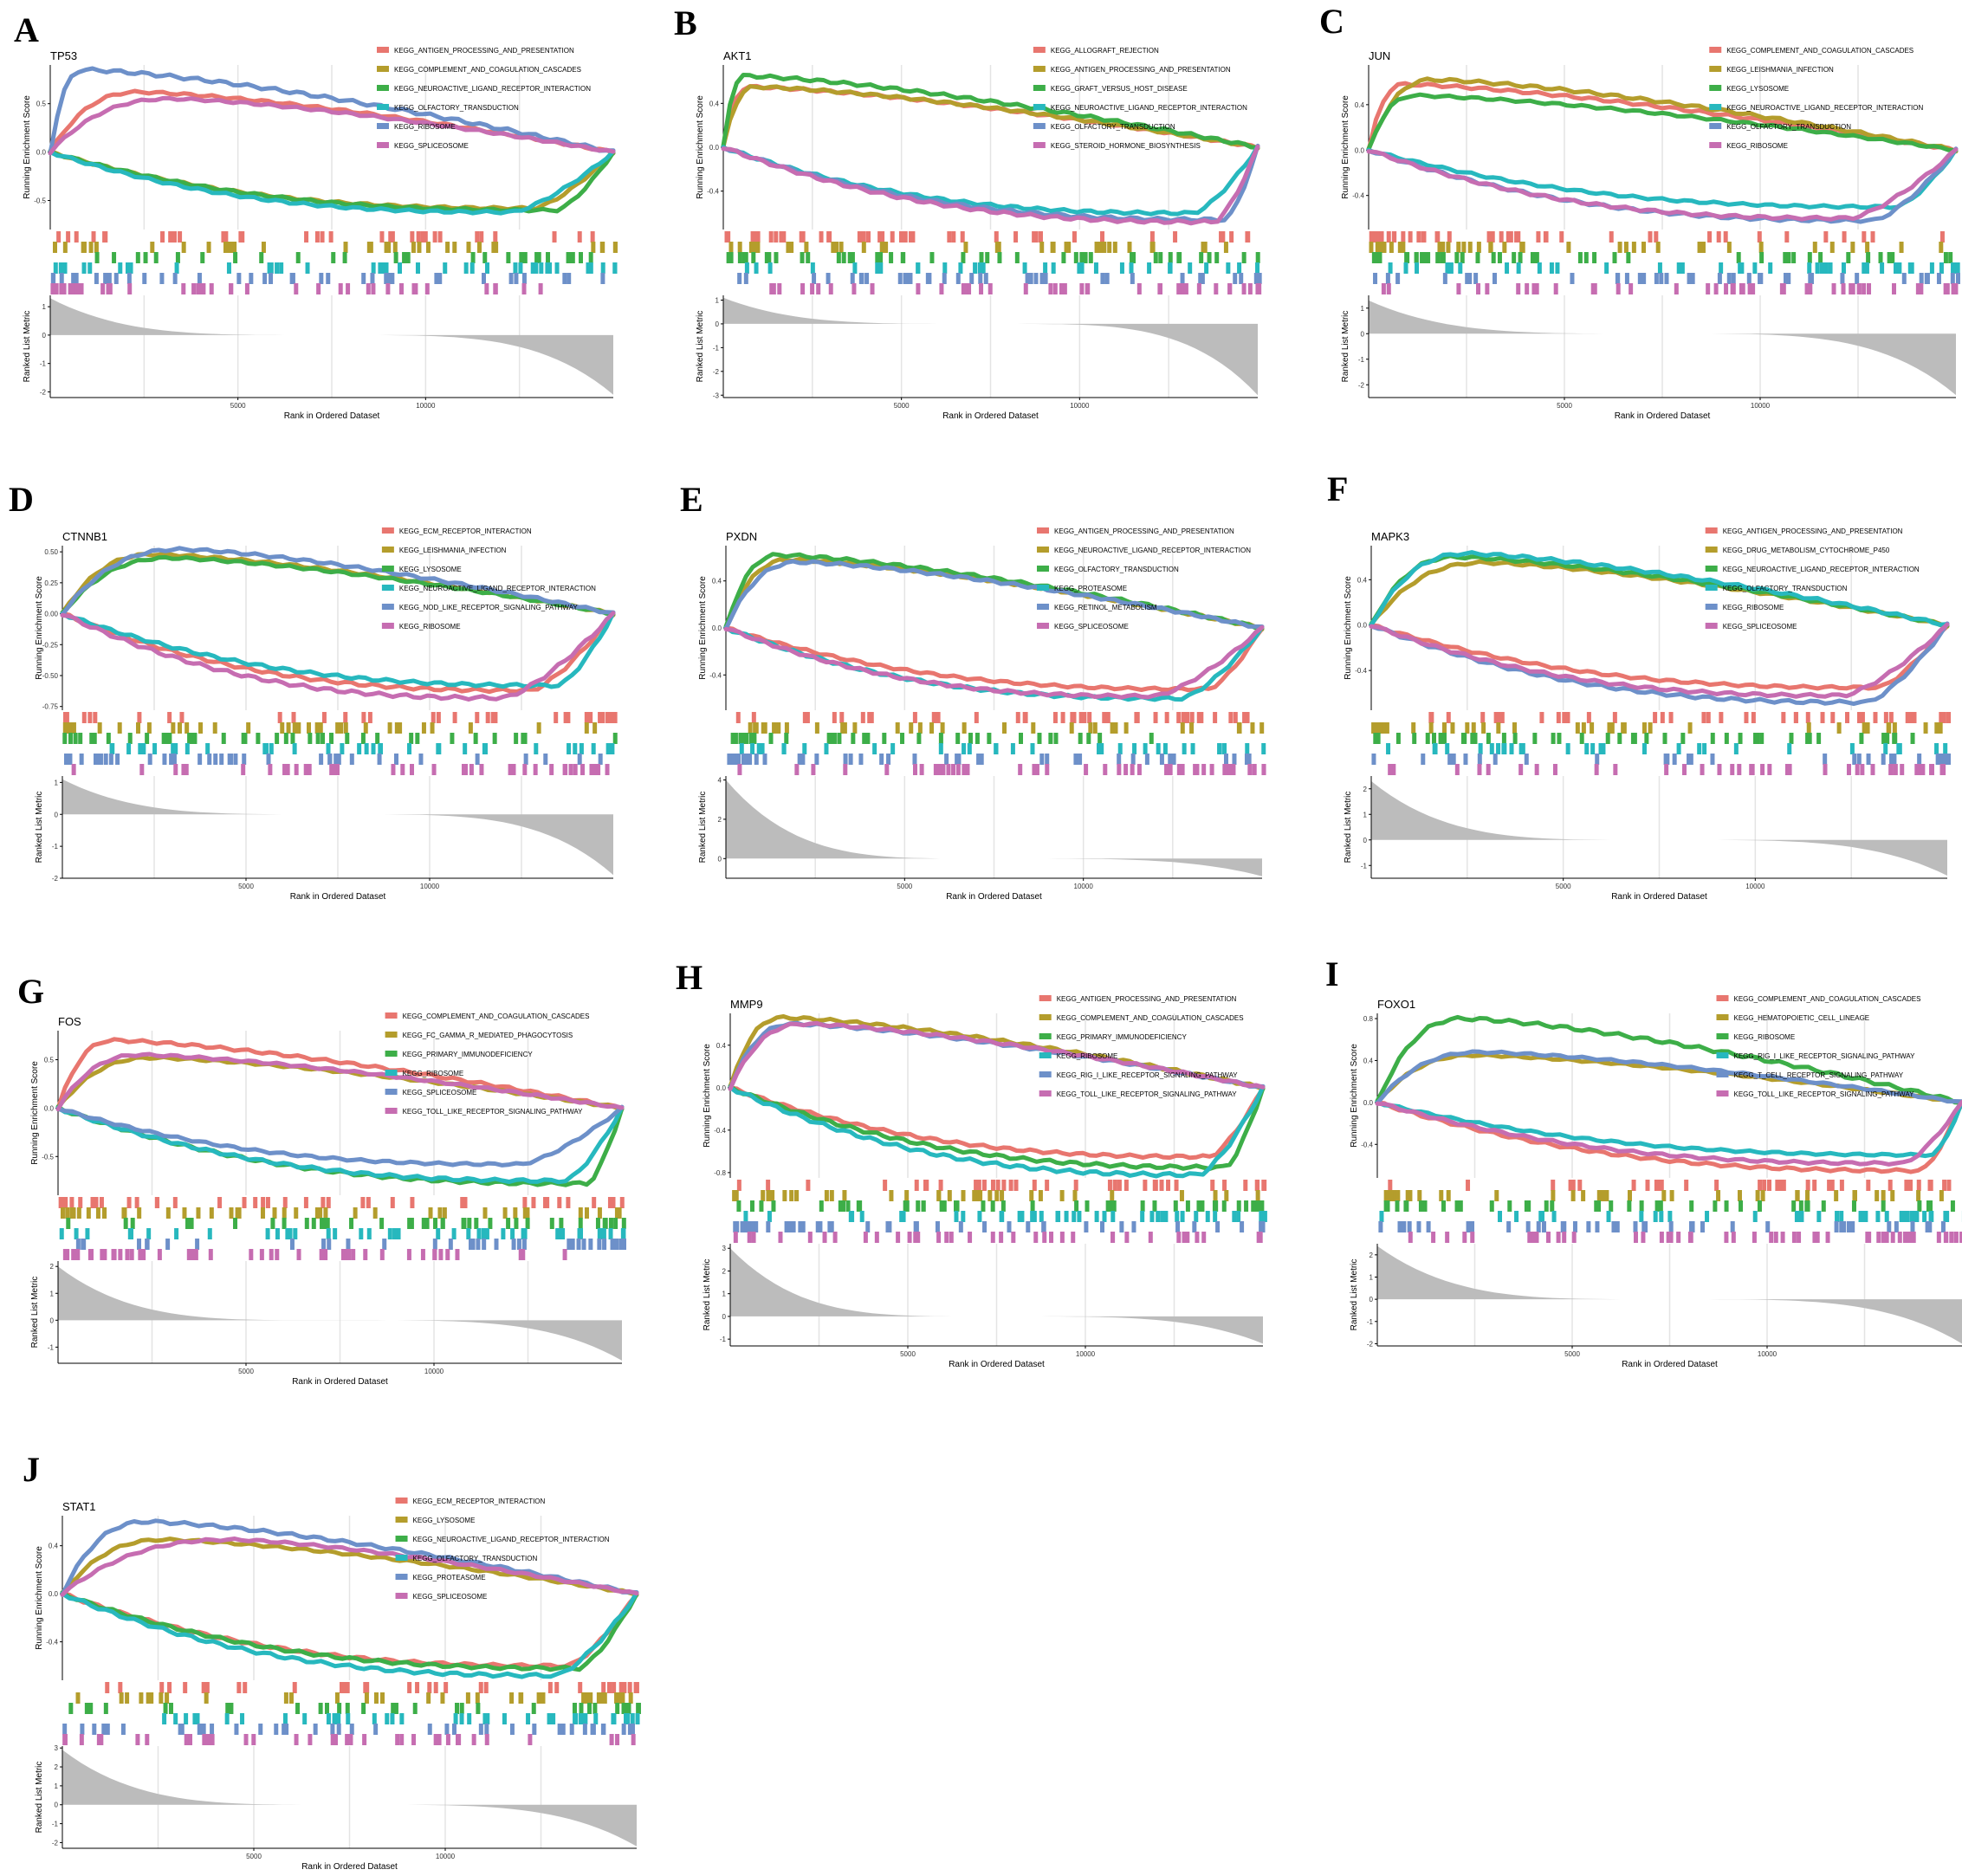 This screenshot has width=1962, height=1876. What do you see at coordinates (43, 364) in the screenshot?
I see `metric-tick-label: -1` at bounding box center [43, 364].